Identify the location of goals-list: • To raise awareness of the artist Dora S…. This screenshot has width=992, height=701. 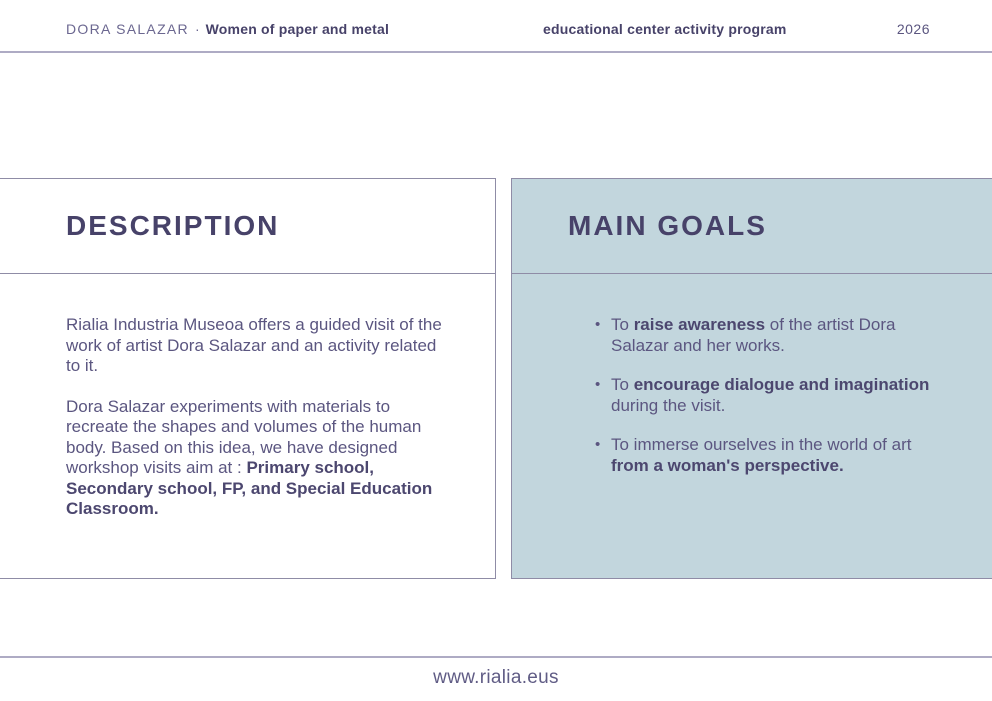
(764, 395).